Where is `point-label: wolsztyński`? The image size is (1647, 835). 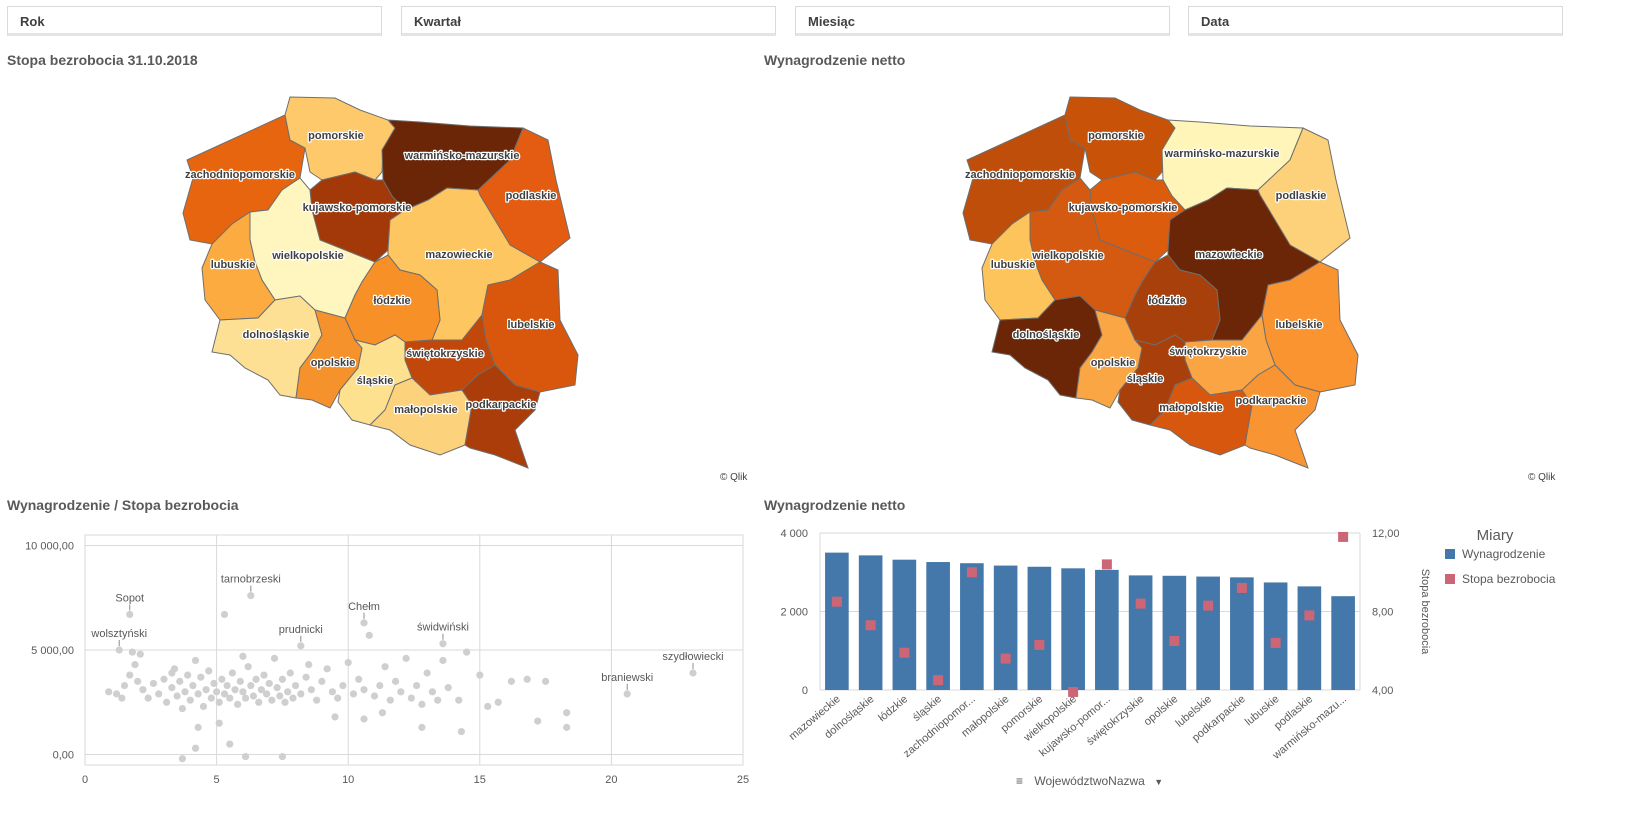
point-label: wolsztyński is located at coordinates (118, 634).